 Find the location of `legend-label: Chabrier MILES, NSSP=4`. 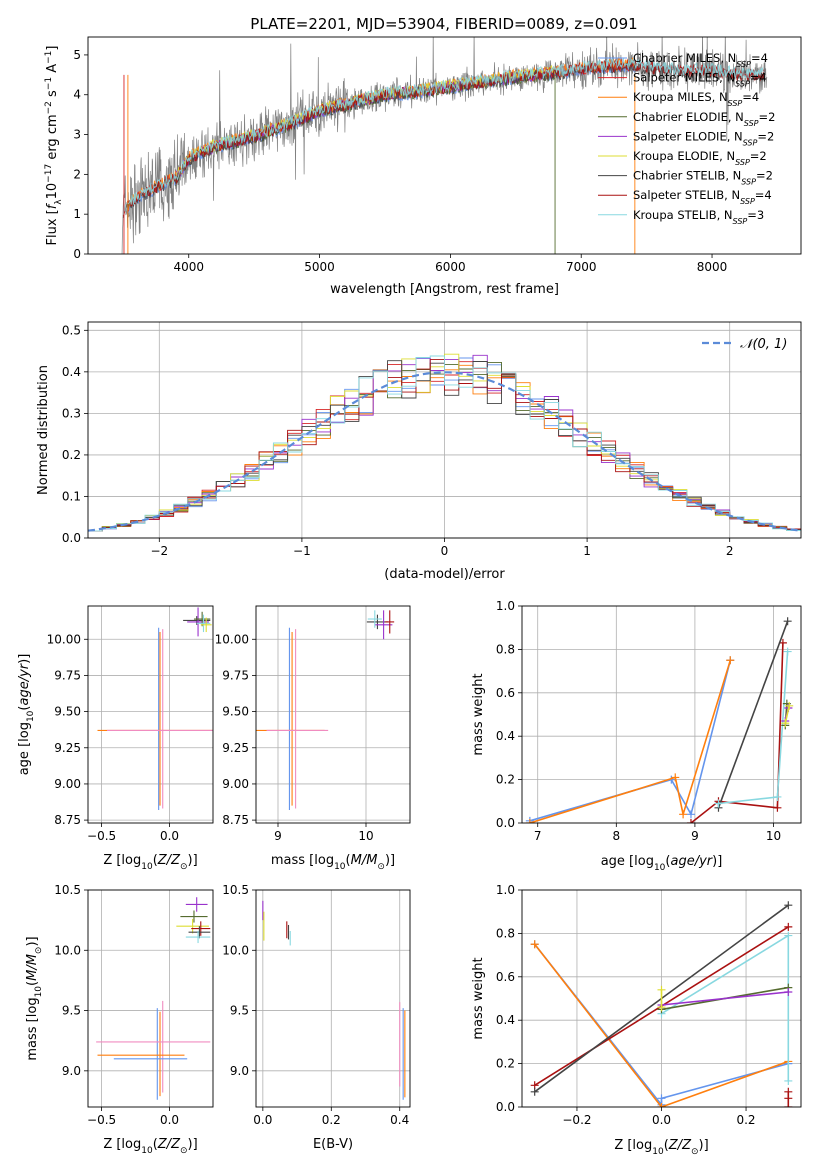

legend-label: Chabrier MILES, NSSP=4 is located at coordinates (700, 60).